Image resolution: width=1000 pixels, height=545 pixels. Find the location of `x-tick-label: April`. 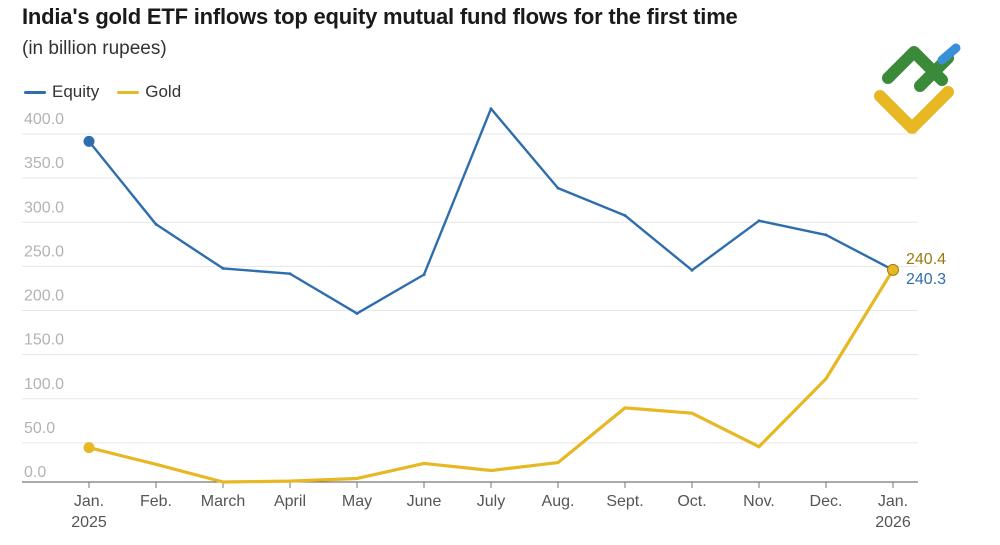

x-tick-label: April is located at coordinates (290, 501).